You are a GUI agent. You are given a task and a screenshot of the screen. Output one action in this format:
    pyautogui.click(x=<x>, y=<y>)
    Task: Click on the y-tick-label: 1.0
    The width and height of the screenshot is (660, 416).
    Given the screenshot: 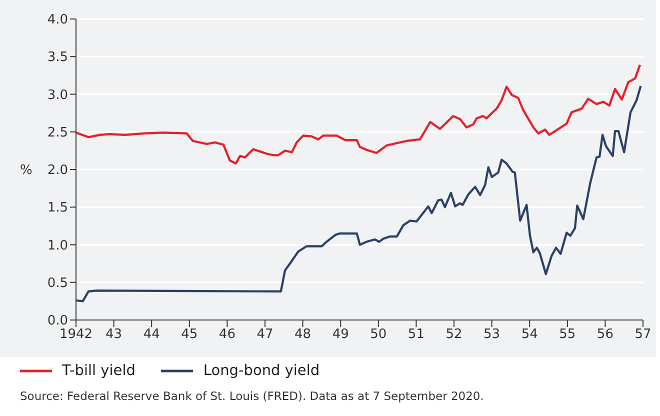 What is the action you would take?
    pyautogui.click(x=57, y=246)
    